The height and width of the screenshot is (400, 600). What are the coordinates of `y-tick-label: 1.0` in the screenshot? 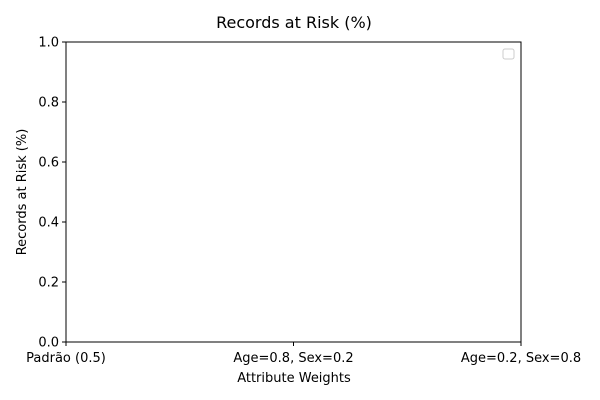 It's located at (48, 43).